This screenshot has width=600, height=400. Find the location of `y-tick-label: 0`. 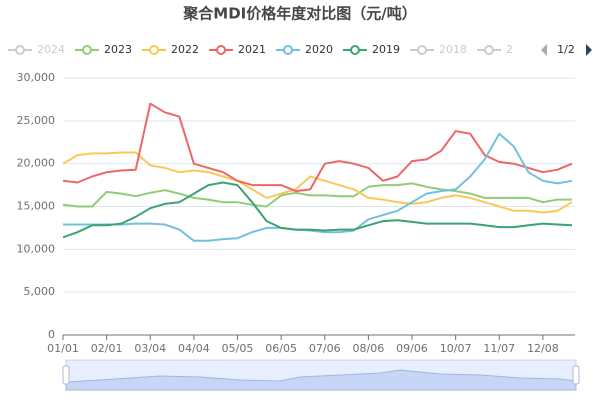

y-tick-label: 0 is located at coordinates (51, 334).